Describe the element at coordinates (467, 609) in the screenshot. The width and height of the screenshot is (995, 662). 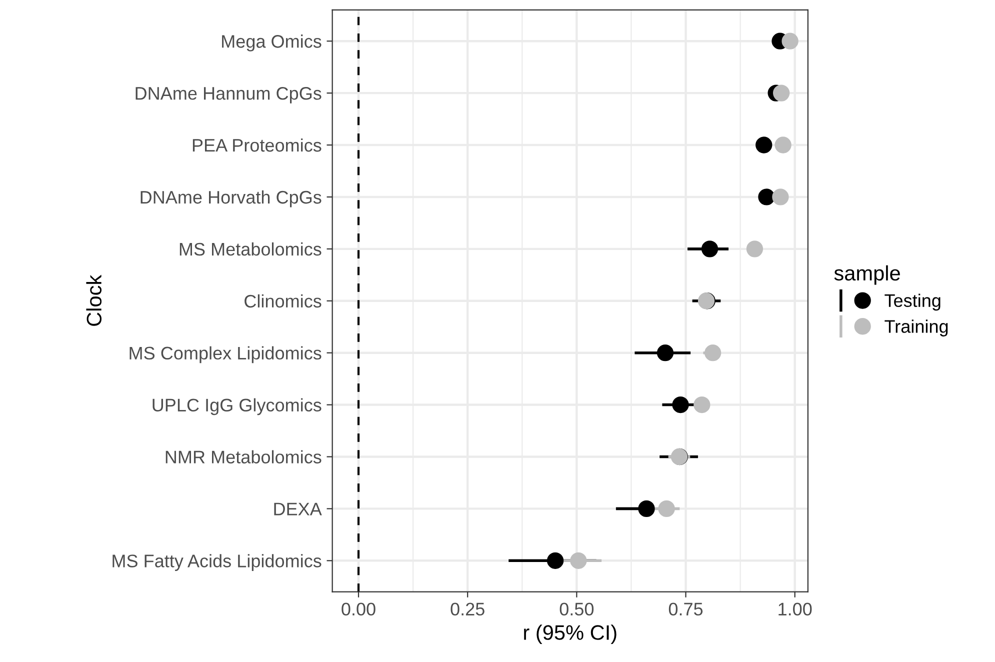
I see `x-tick-label: 0.25` at that location.